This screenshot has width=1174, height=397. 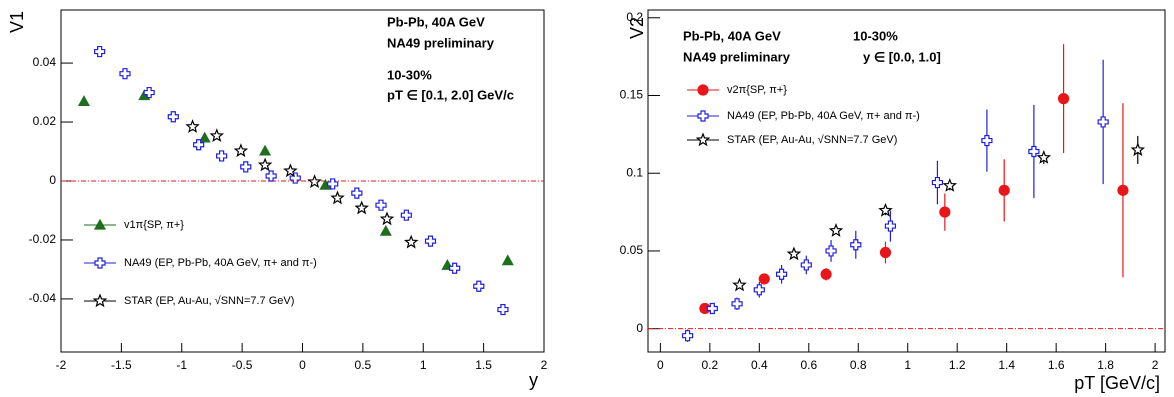 What do you see at coordinates (154, 225) in the screenshot?
I see `legend-label: v1π{SP, π+}` at bounding box center [154, 225].